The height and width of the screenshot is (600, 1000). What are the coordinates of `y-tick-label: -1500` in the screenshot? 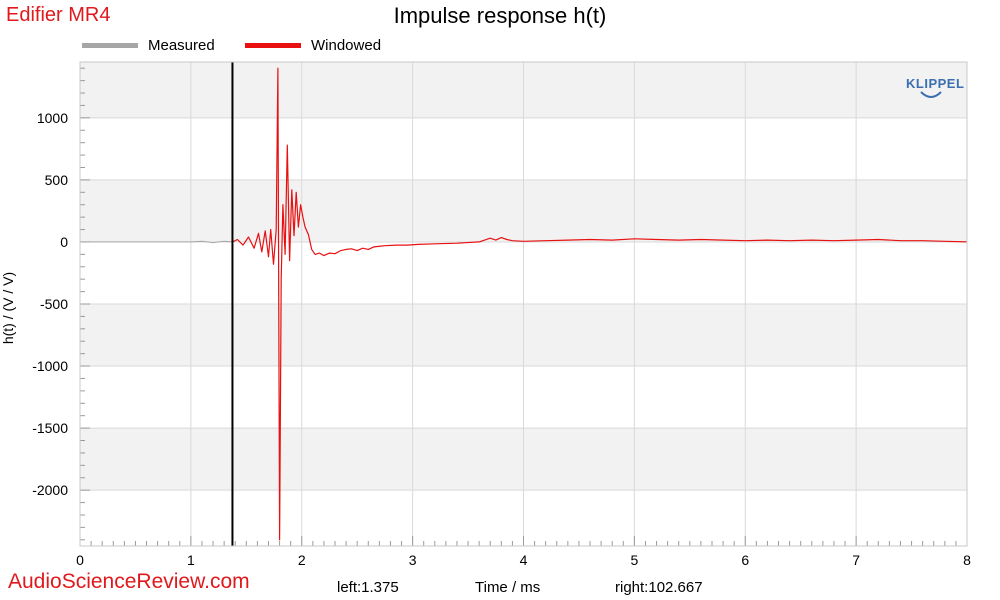 It's located at (50, 428).